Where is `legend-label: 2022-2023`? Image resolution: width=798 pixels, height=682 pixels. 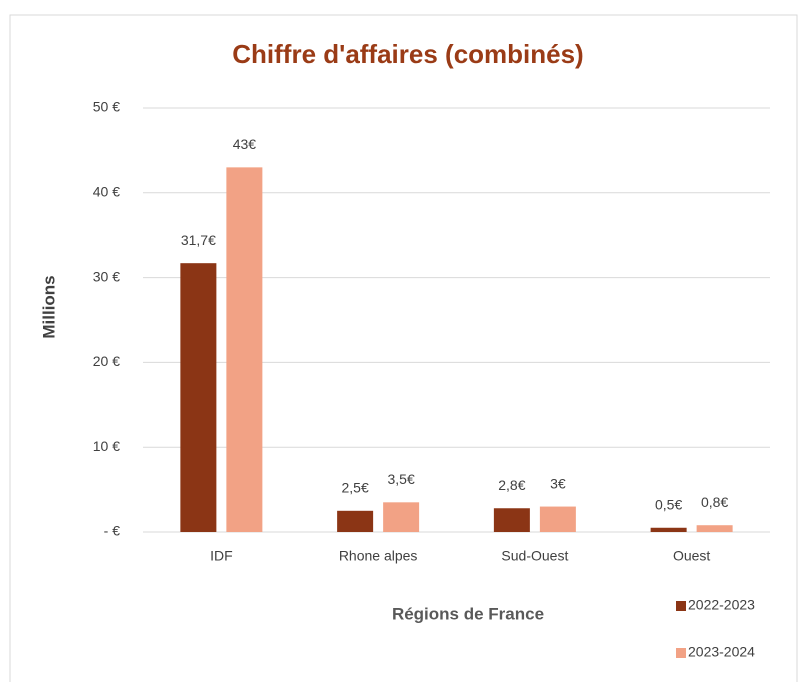 legend-label: 2022-2023 is located at coordinates (721, 605).